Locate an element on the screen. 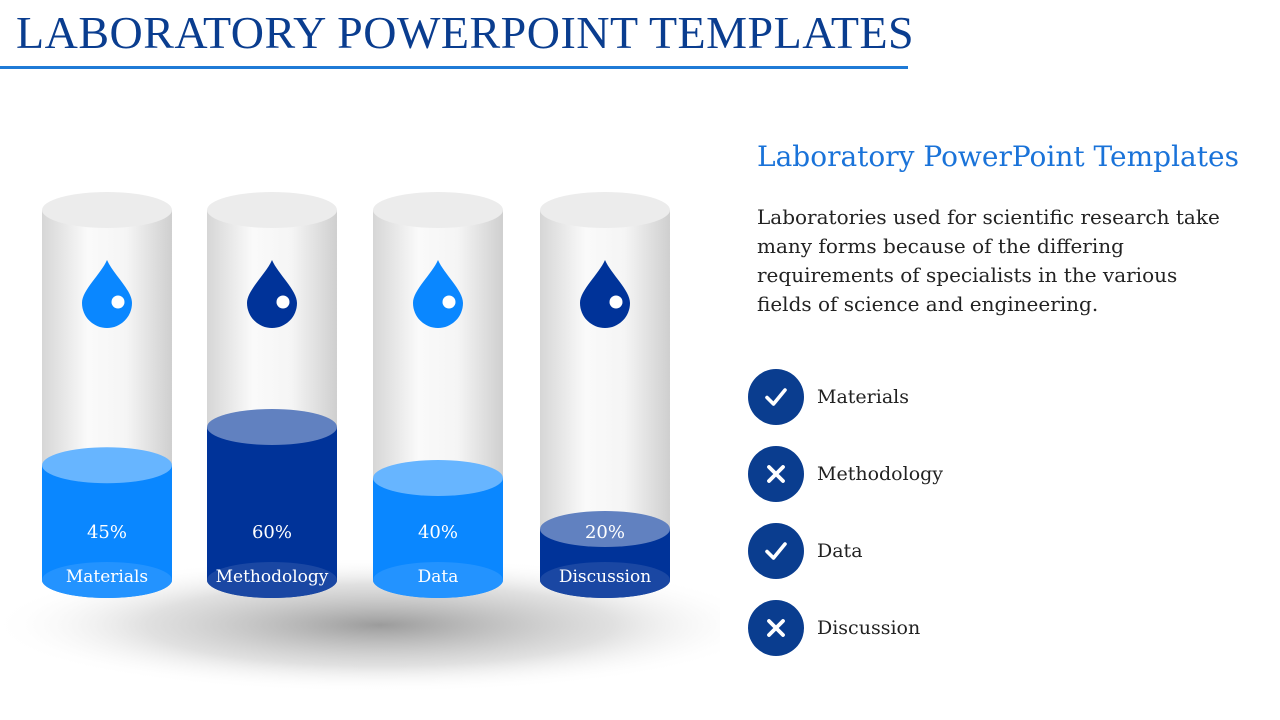  status-item-methodology: Methodology is located at coordinates (845, 473).